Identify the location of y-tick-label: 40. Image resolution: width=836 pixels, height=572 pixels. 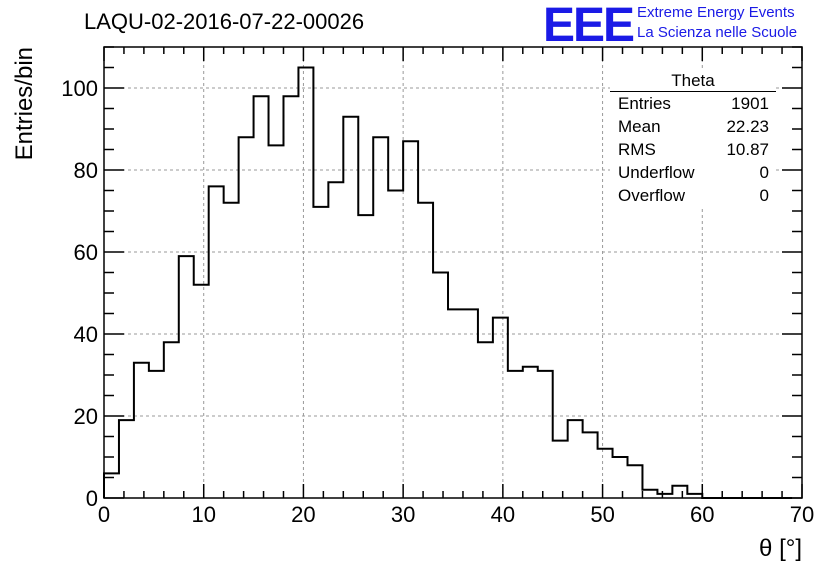
(86, 334).